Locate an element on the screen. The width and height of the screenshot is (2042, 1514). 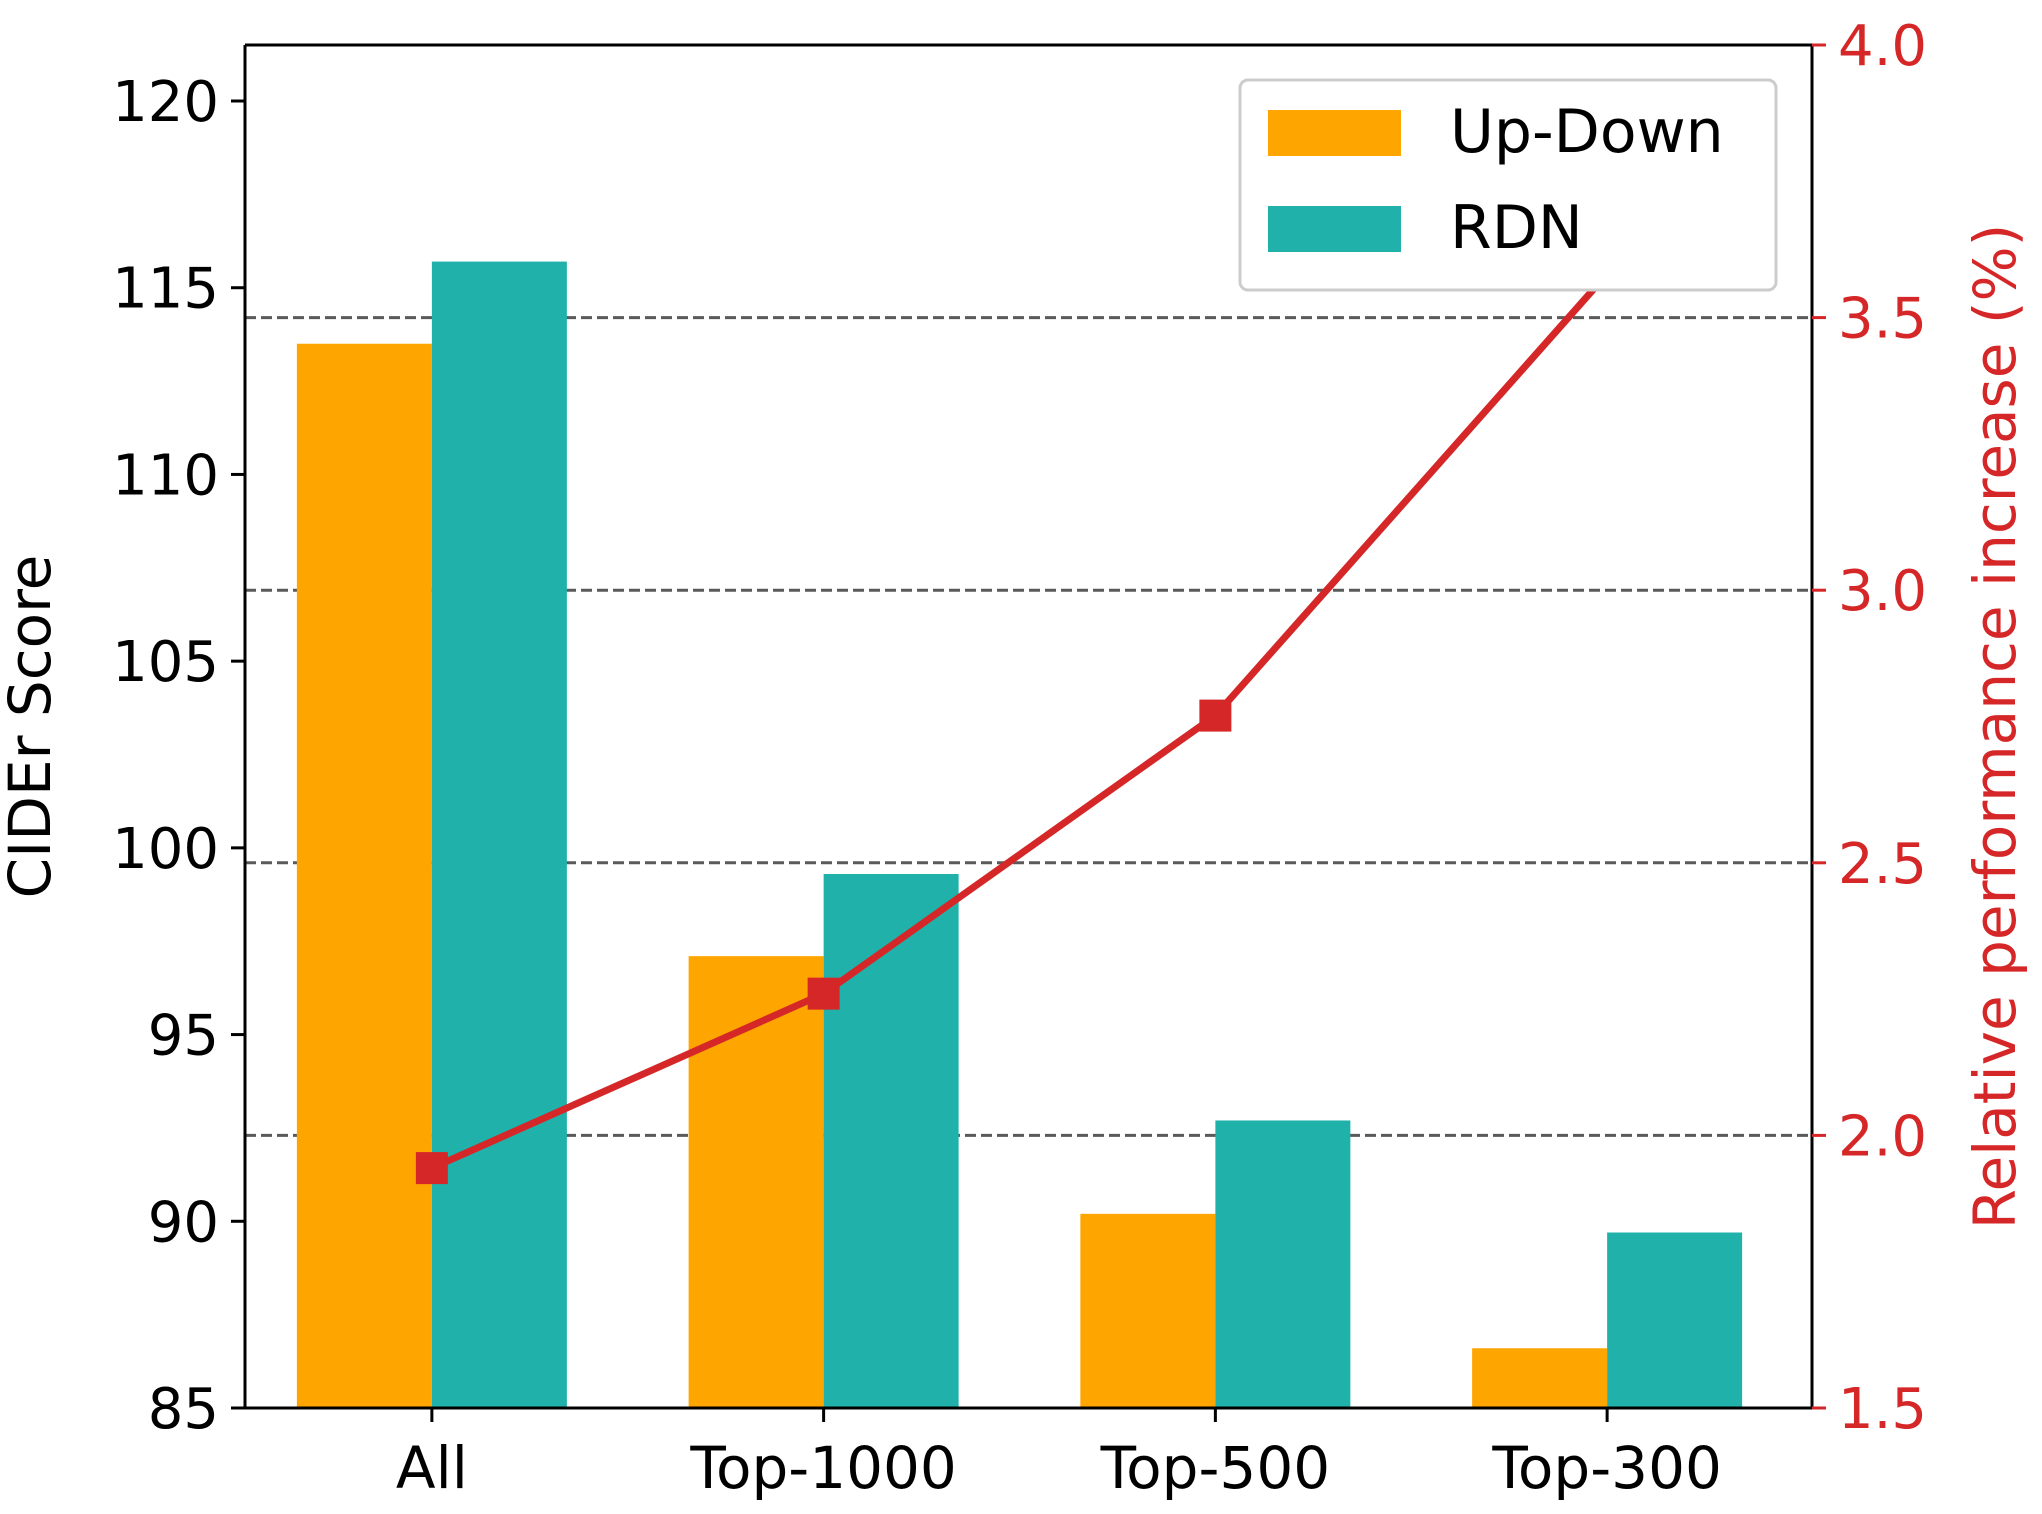
y-tick-label: 95 is located at coordinates (183, 1036).